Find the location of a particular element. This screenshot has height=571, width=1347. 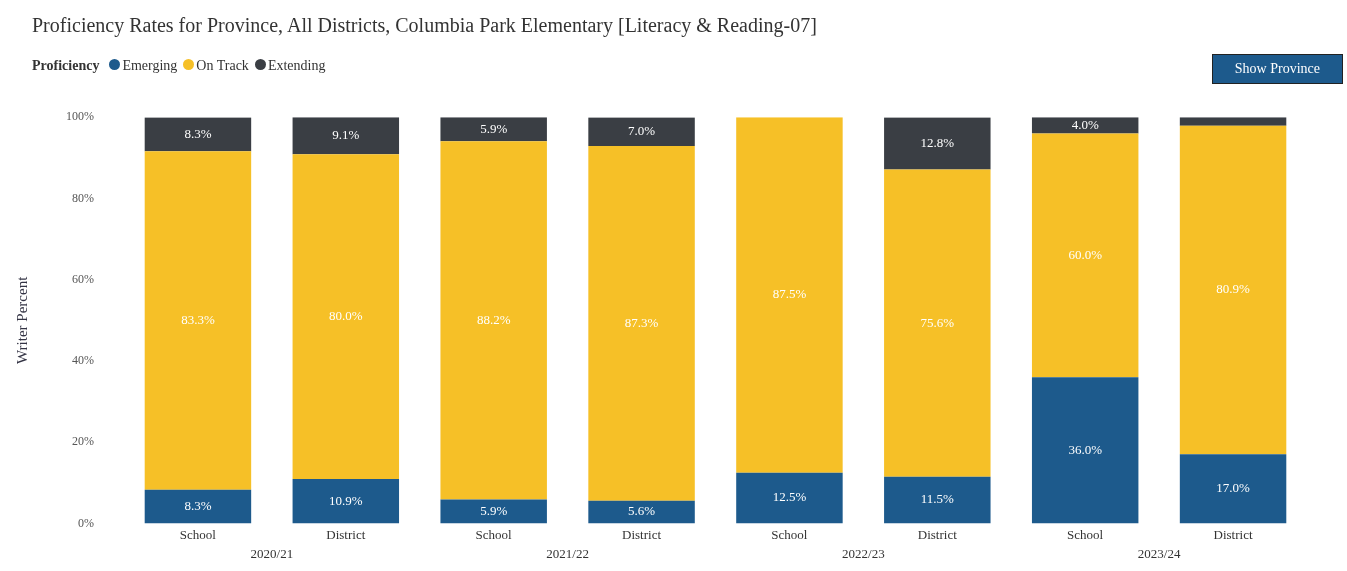

data-label: 36.0% is located at coordinates (1085, 449).